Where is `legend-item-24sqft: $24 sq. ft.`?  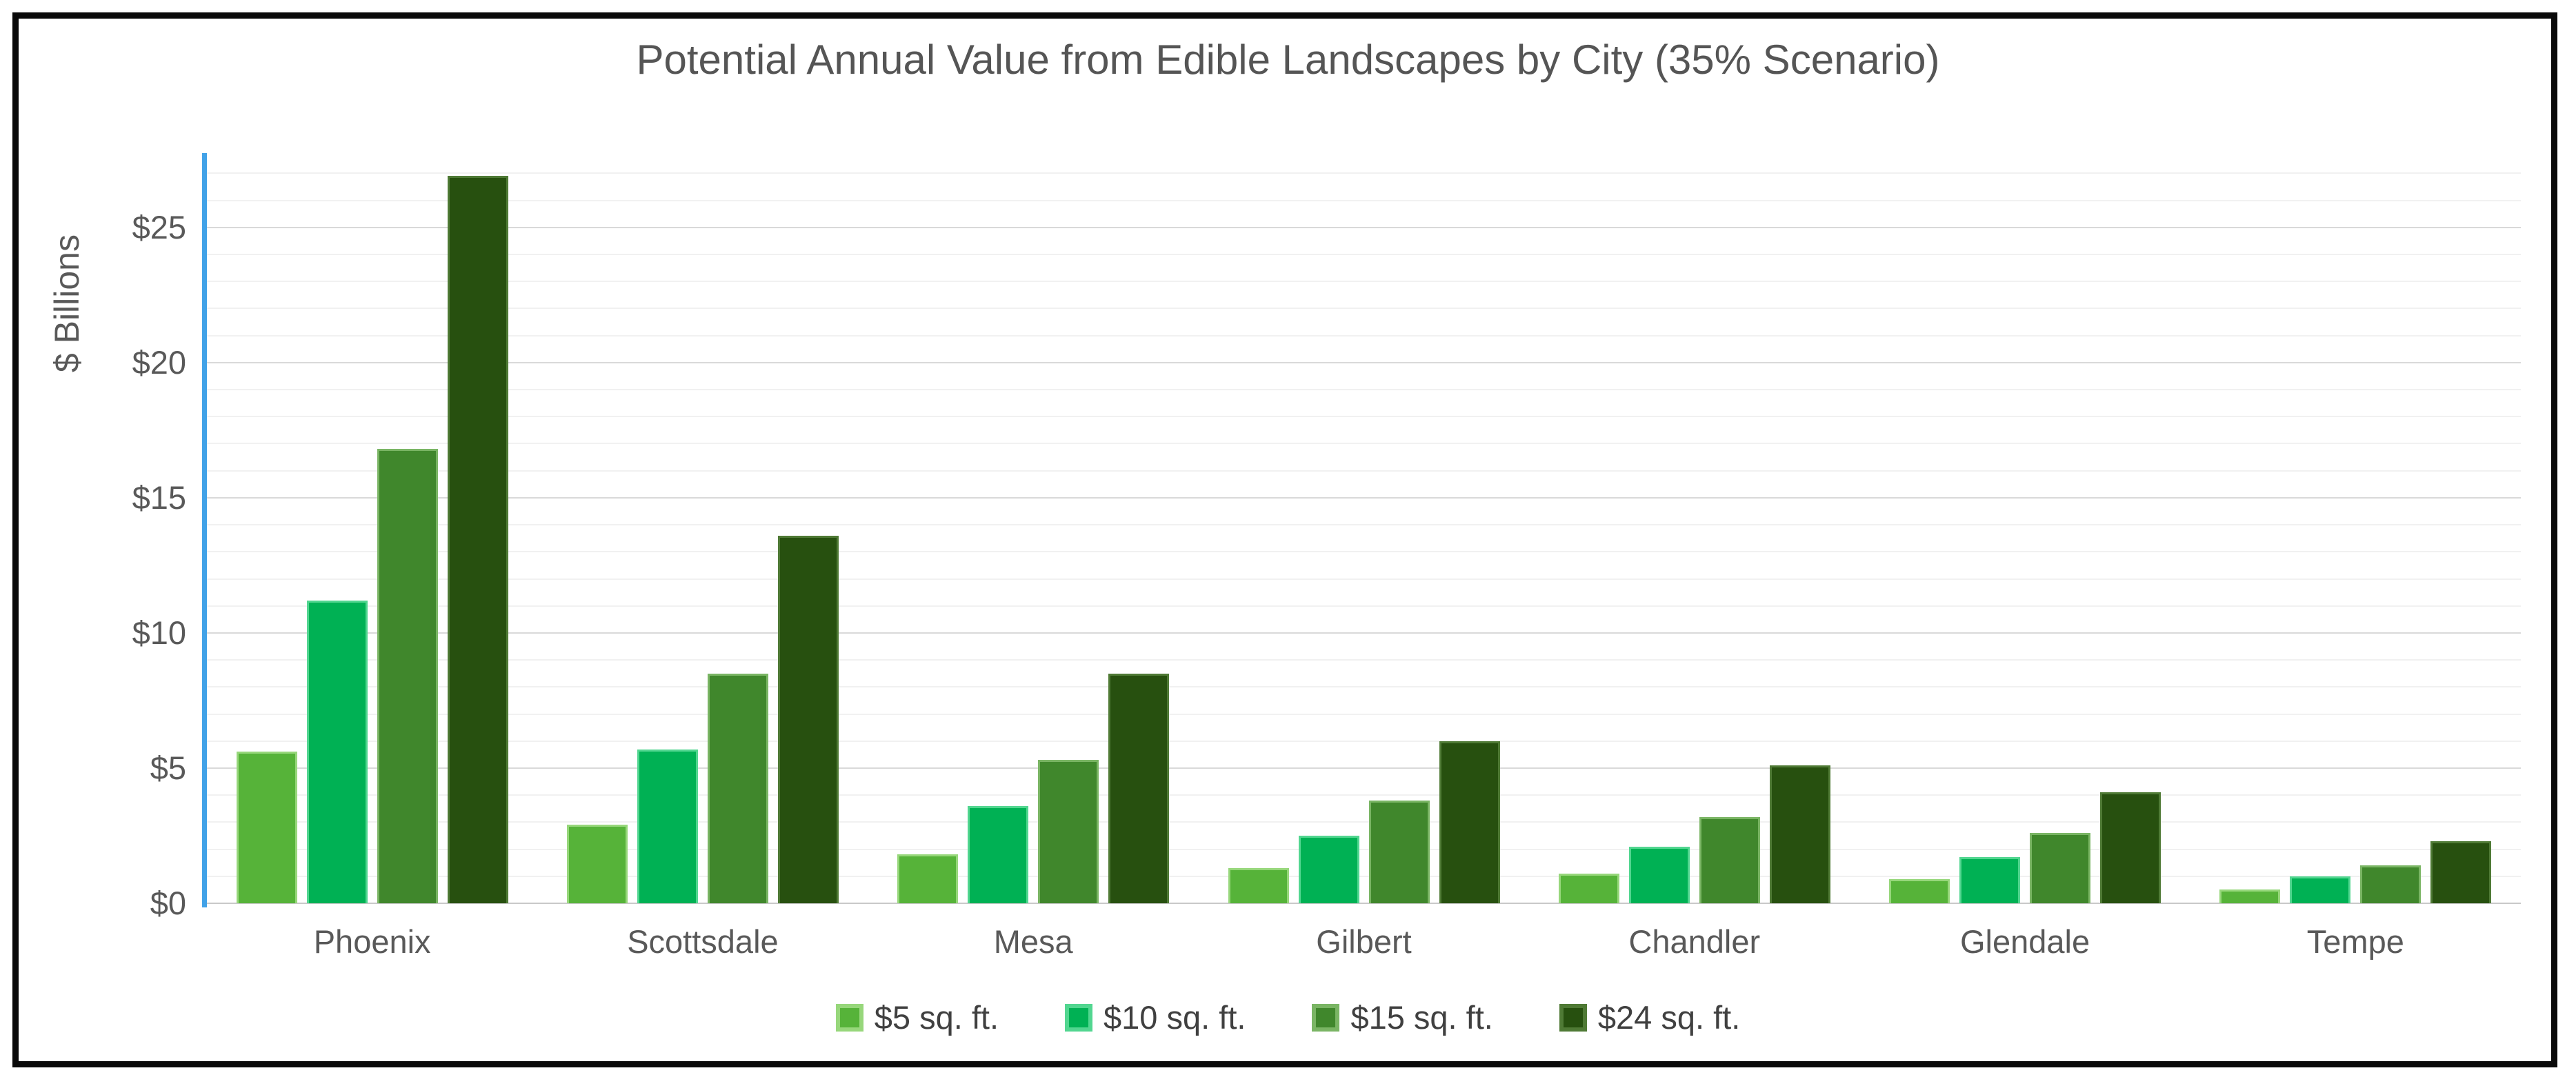 legend-item-24sqft: $24 sq. ft. is located at coordinates (1649, 1017).